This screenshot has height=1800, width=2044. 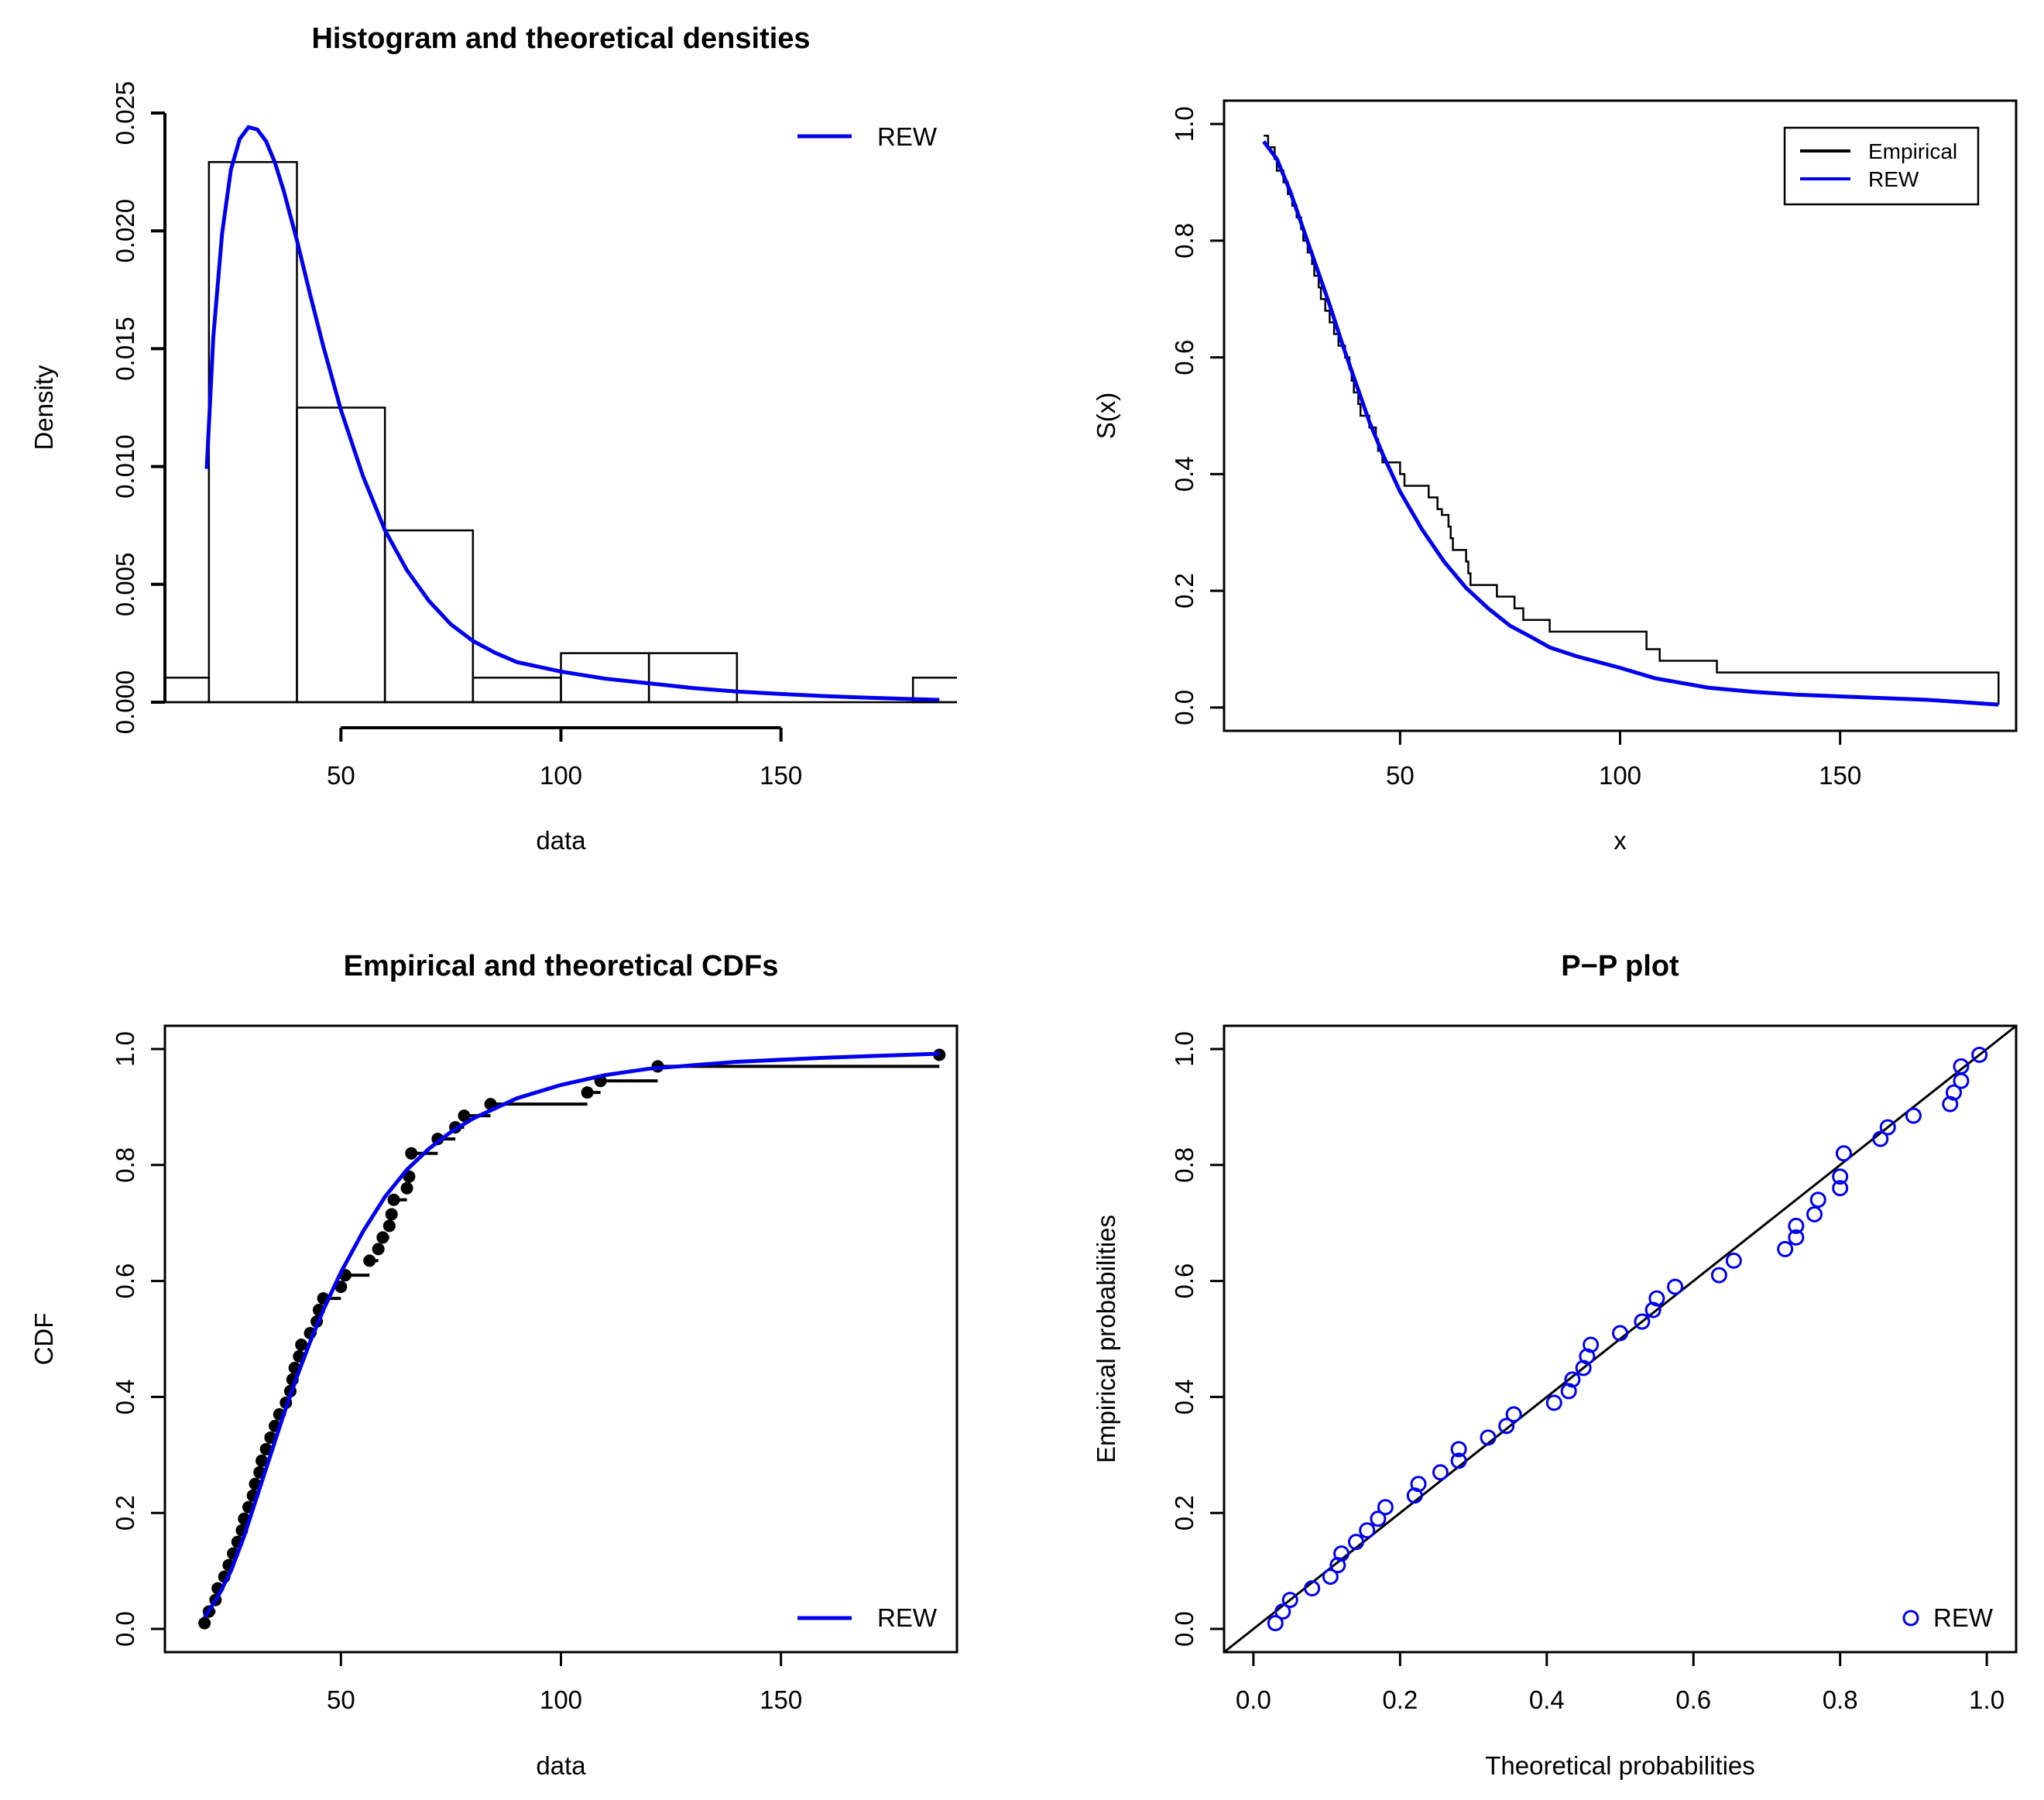 I want to click on plot-frame, so click(x=1620, y=1339).